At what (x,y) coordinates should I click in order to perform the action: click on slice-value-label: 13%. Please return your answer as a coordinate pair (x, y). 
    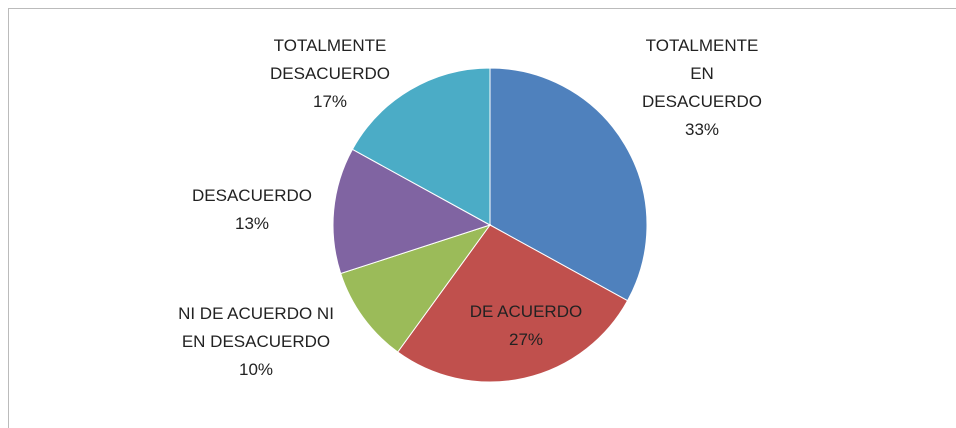
    Looking at the image, I should click on (252, 223).